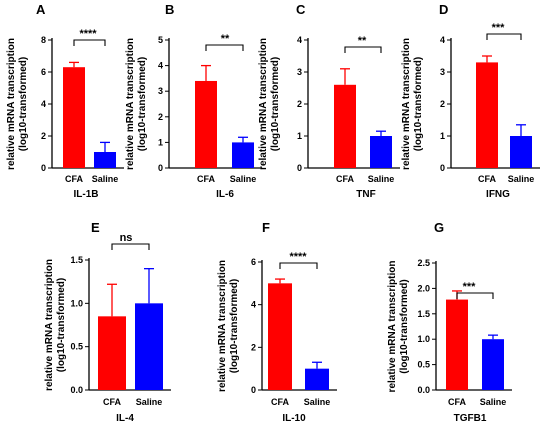  Describe the element at coordinates (423, 339) in the screenshot. I see `y-tick-label-g: 1.0` at that location.